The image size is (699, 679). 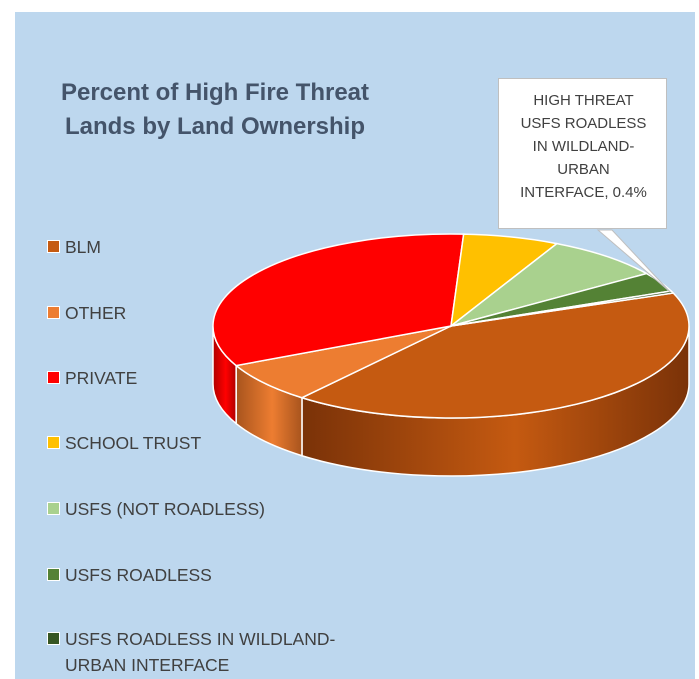 I want to click on data-label-line: IN WILDLAND-, so click(x=583, y=146).